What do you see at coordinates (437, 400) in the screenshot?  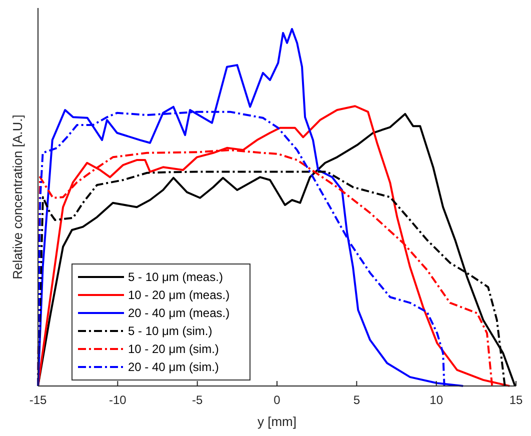 I see `x-tick-label: 10` at bounding box center [437, 400].